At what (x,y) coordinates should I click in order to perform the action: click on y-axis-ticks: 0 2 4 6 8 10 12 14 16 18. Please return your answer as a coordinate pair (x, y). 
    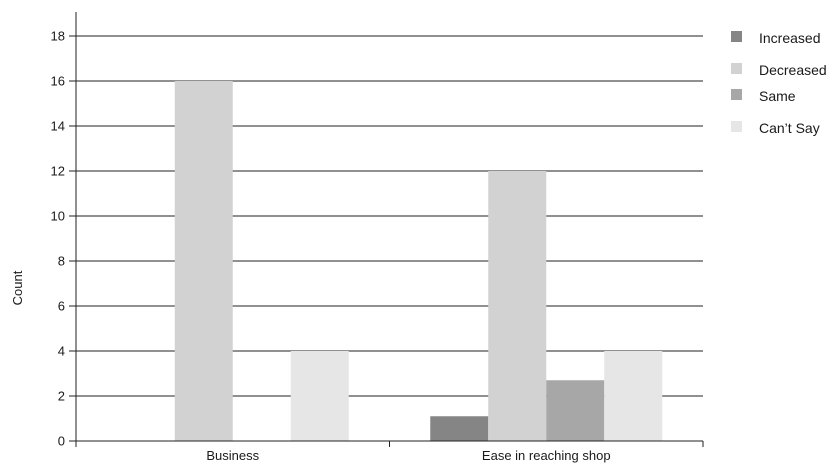
    Looking at the image, I should click on (63, 239).